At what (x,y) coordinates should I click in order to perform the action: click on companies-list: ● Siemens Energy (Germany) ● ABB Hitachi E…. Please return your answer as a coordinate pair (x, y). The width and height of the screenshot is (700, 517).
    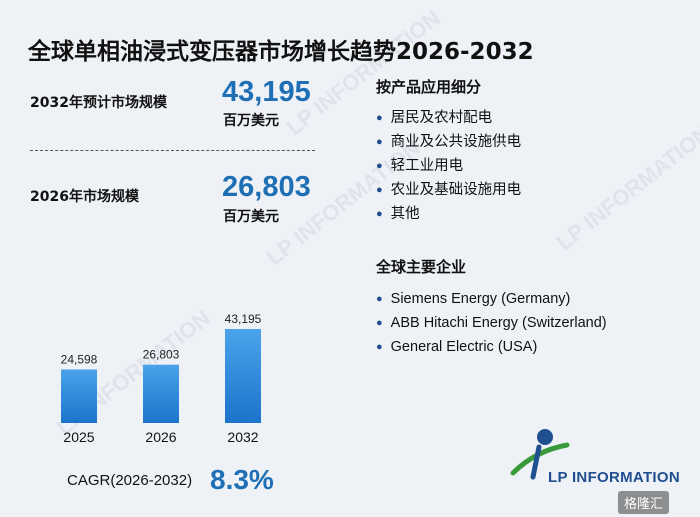
    Looking at the image, I should click on (491, 323).